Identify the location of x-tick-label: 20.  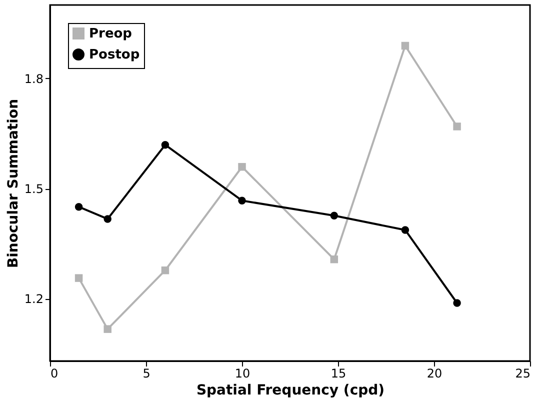
(434, 373).